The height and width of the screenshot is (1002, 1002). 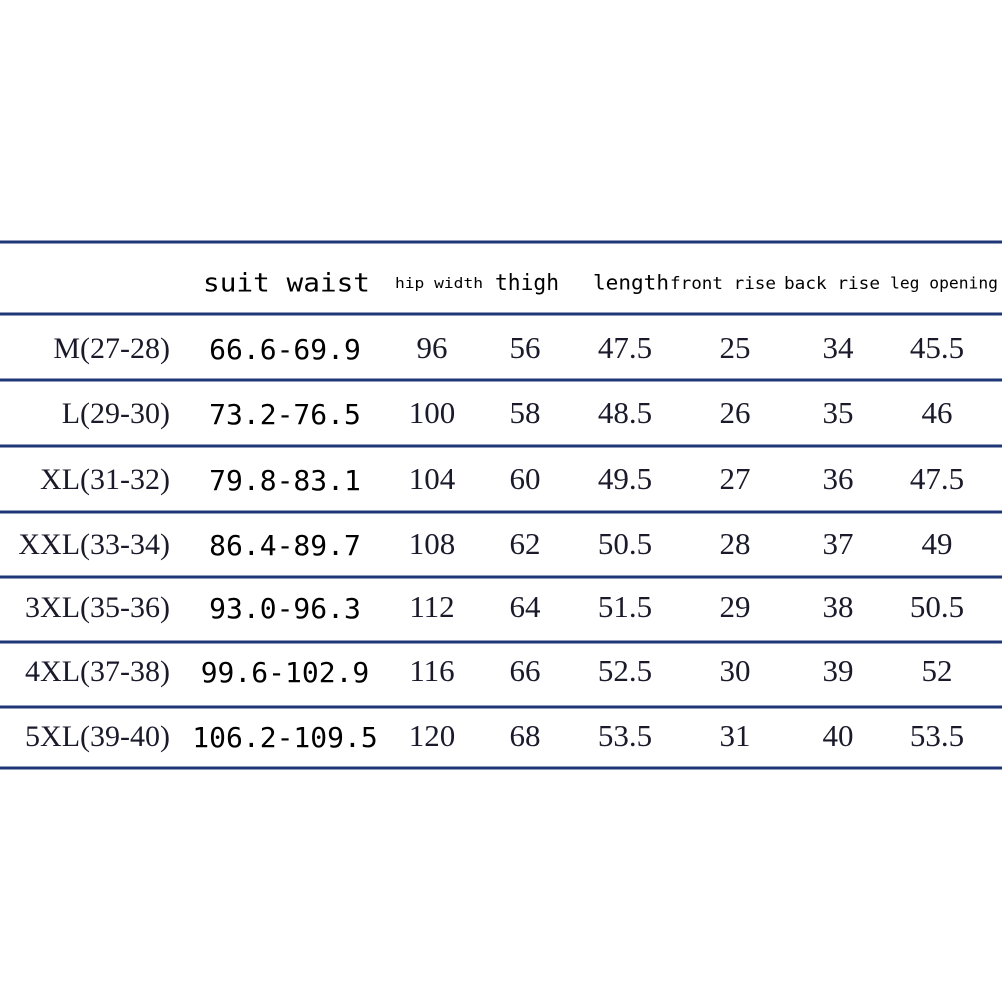 What do you see at coordinates (631, 283) in the screenshot?
I see `column-header: length` at bounding box center [631, 283].